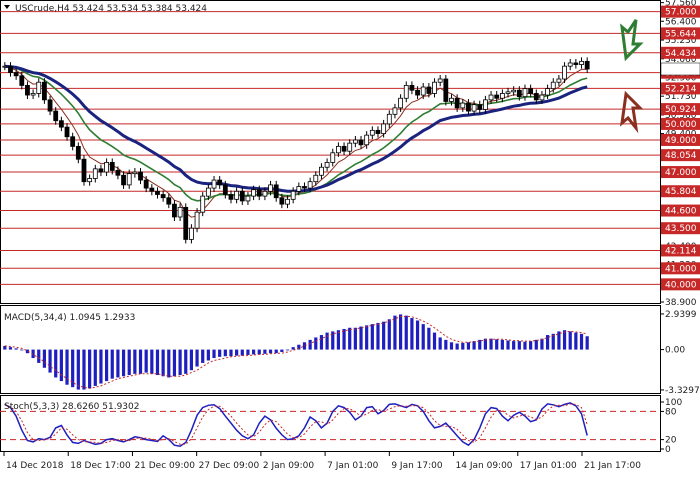 The image size is (700, 500). I want to click on level-price-label: 48.054, so click(681, 156).